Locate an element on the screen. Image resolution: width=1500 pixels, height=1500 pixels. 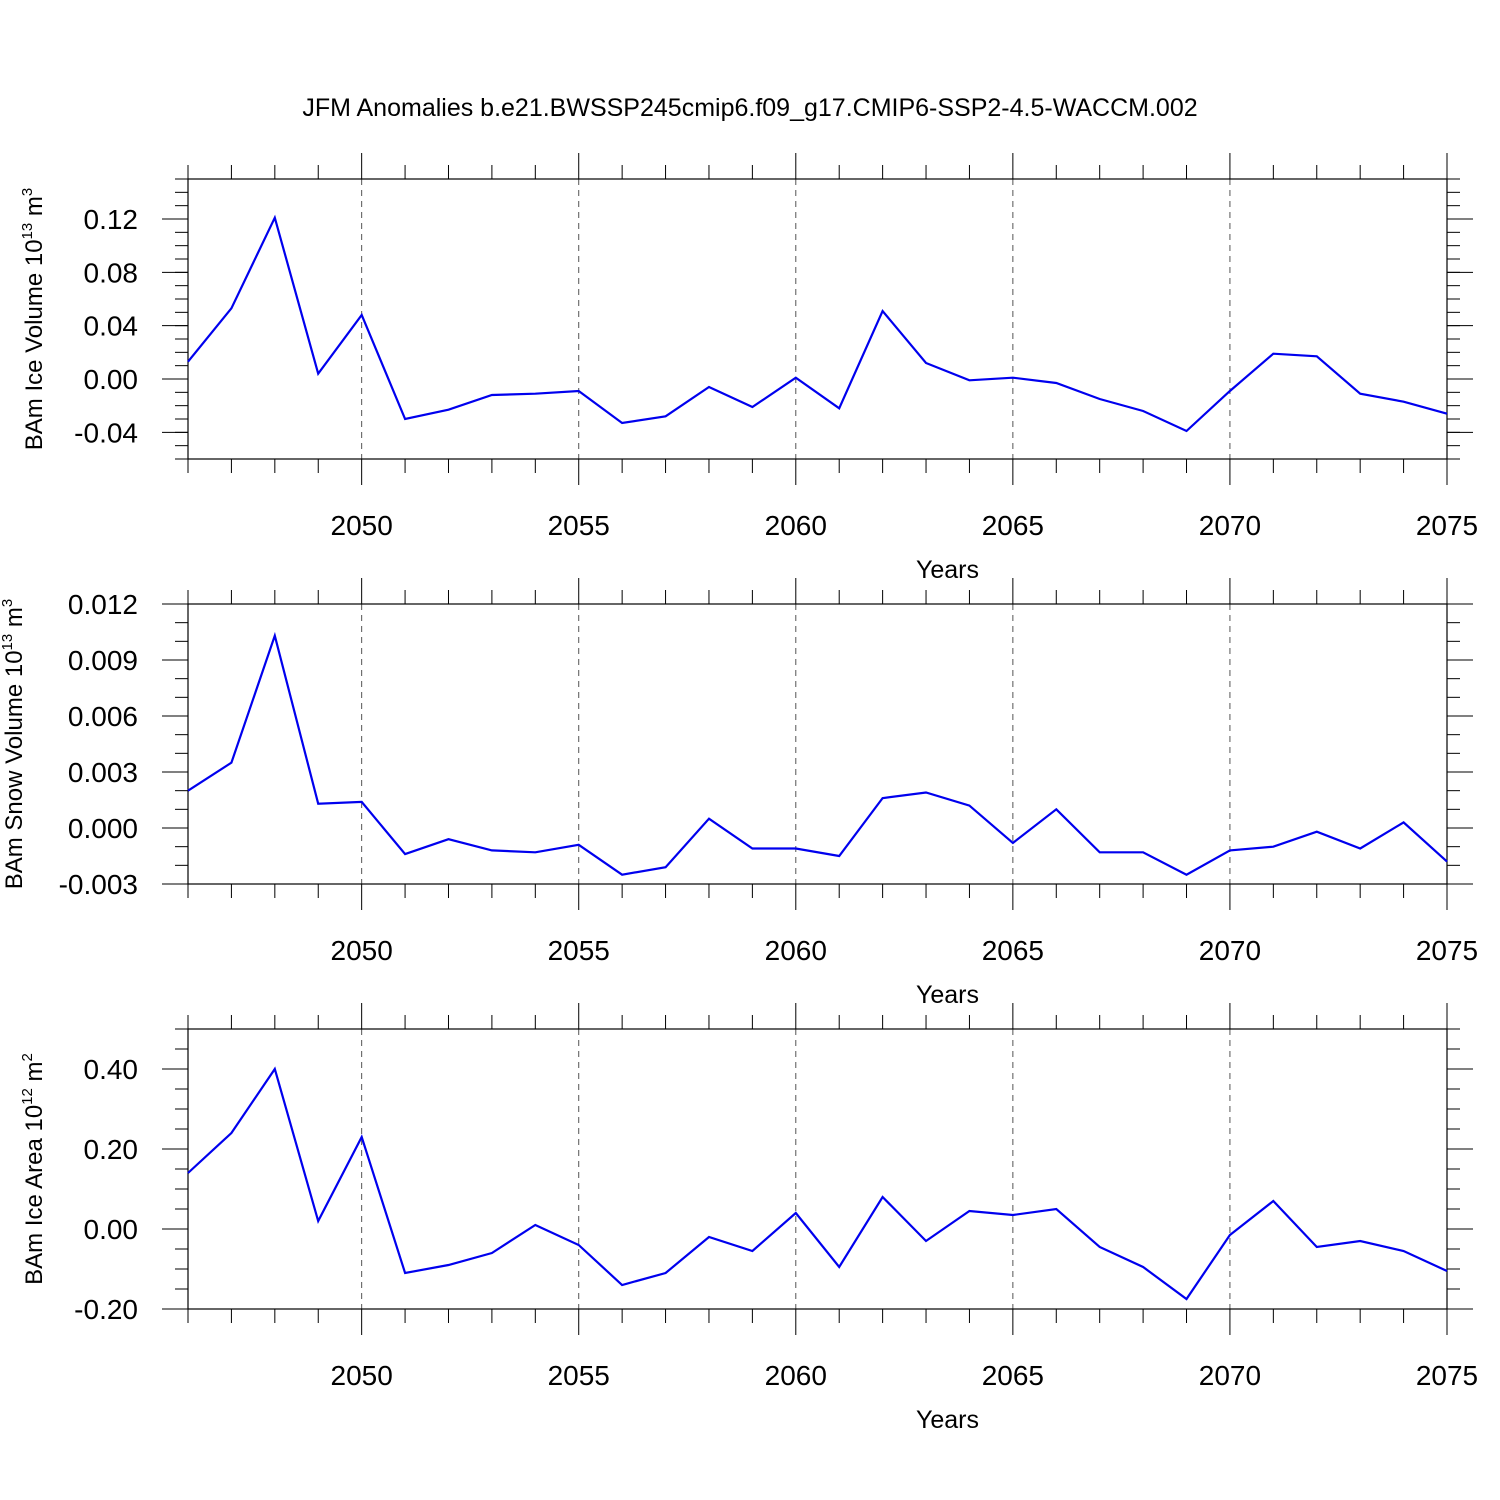
y-axis-label: BAm Ice Area 1012 m2 is located at coordinates (33, 1169).